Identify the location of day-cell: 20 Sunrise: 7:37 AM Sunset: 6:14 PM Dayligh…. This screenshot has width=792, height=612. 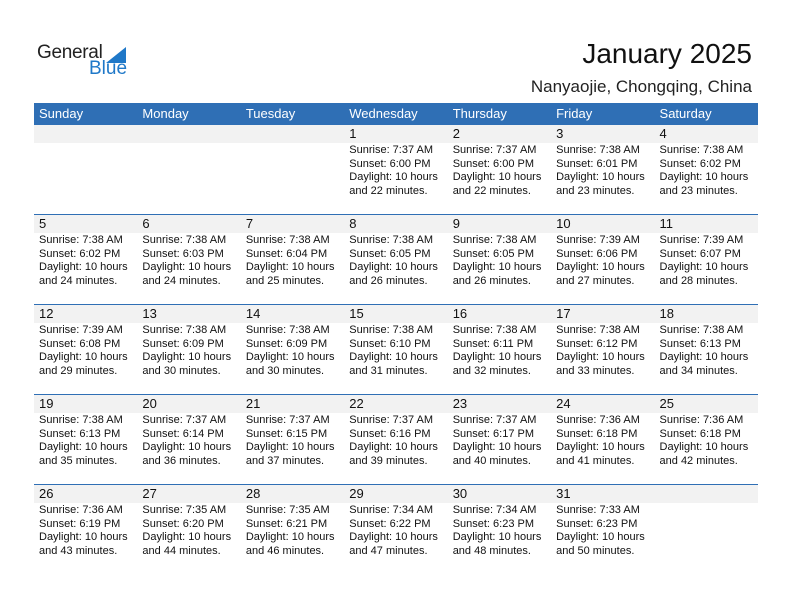
(188, 440).